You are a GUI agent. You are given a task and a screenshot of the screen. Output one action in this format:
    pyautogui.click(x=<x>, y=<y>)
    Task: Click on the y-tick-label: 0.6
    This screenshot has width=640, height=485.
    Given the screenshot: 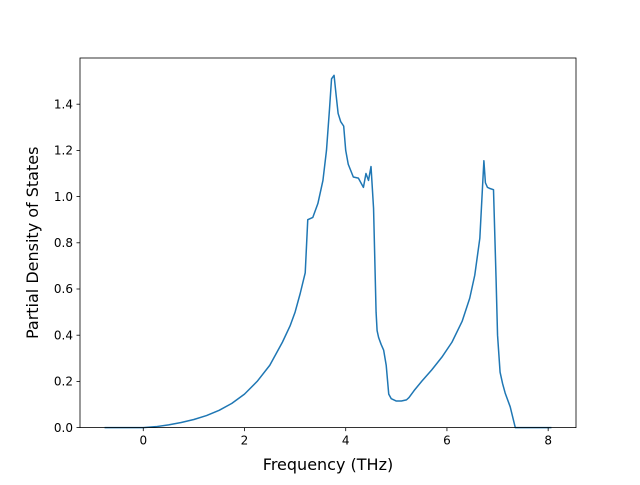 What is the action you would take?
    pyautogui.click(x=63, y=289)
    